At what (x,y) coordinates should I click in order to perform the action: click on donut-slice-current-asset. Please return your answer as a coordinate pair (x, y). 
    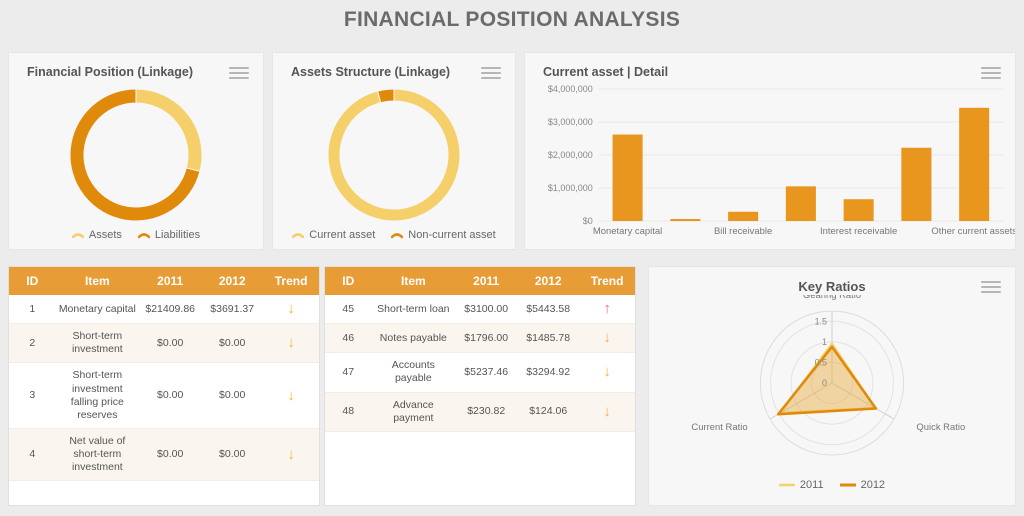
    Looking at the image, I should click on (394, 155).